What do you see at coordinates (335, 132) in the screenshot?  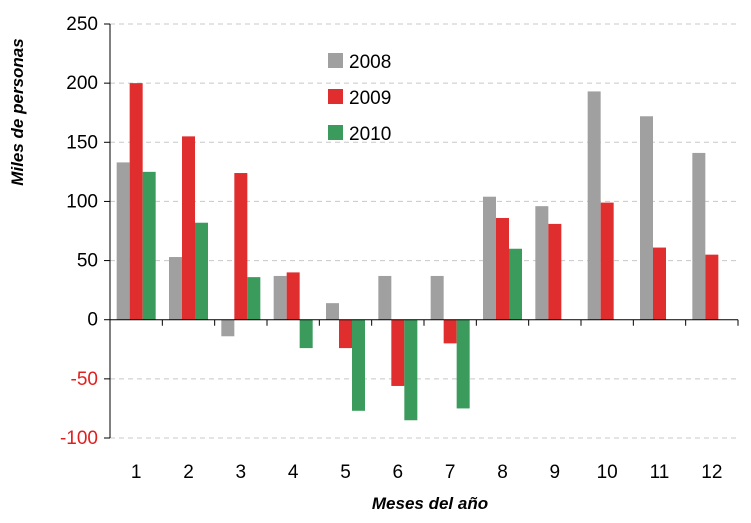 I see `legend-swatch-2010` at bounding box center [335, 132].